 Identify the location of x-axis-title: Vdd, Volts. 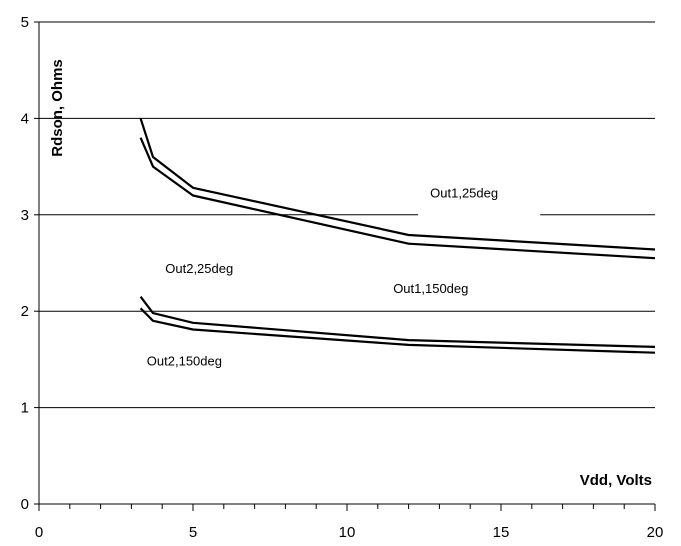
(616, 480).